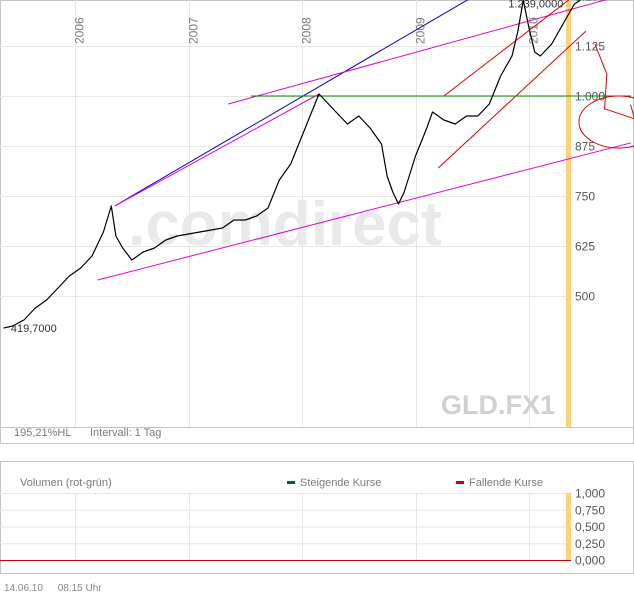 This screenshot has width=634, height=597. I want to click on arrow-line, so click(614, 81).